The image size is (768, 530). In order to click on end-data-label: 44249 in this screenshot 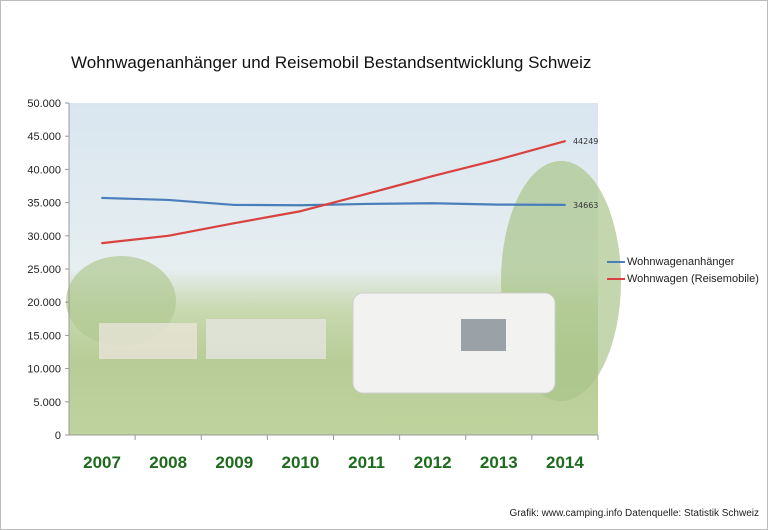, I will do `click(585, 141)`.